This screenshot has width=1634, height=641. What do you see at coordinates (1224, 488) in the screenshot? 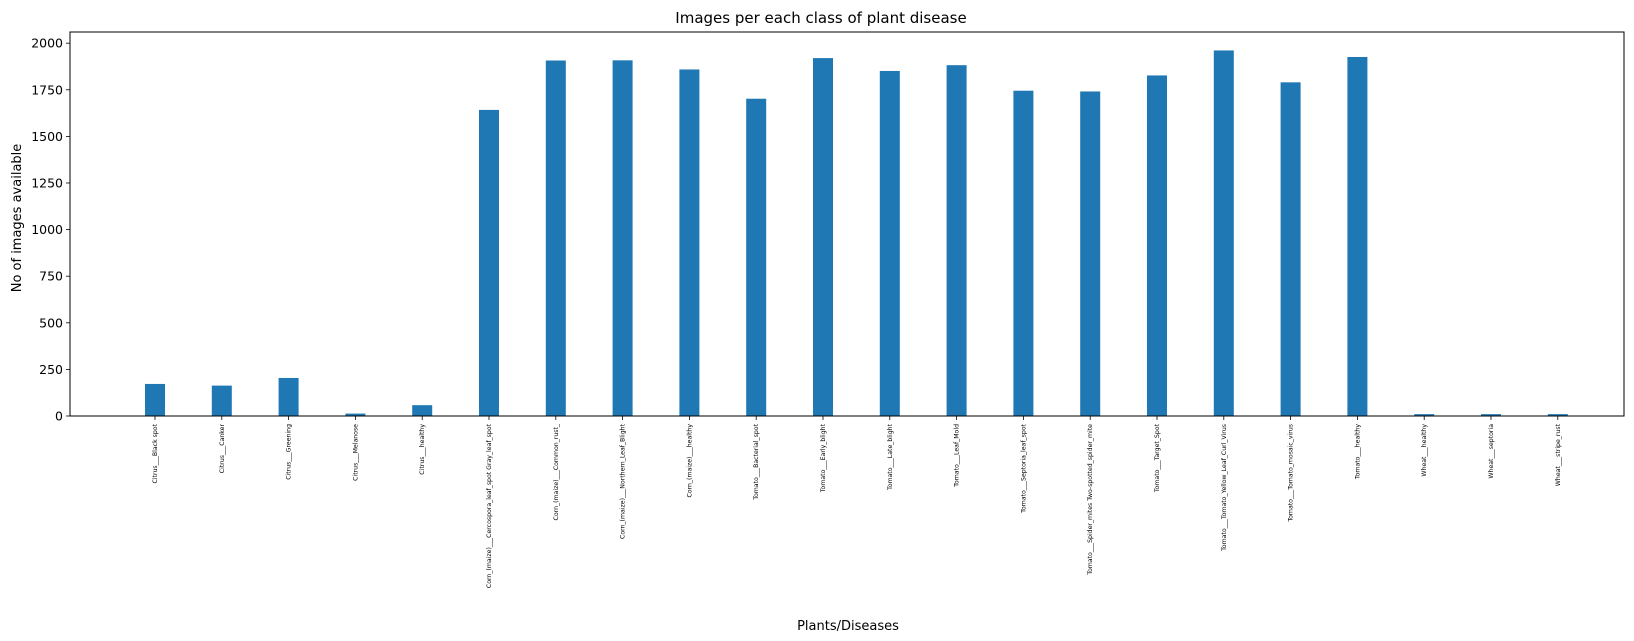
I see `x-tick-label: Tomato___Tomato_Yellow_Leaf_Curl_Virus` at bounding box center [1224, 488].